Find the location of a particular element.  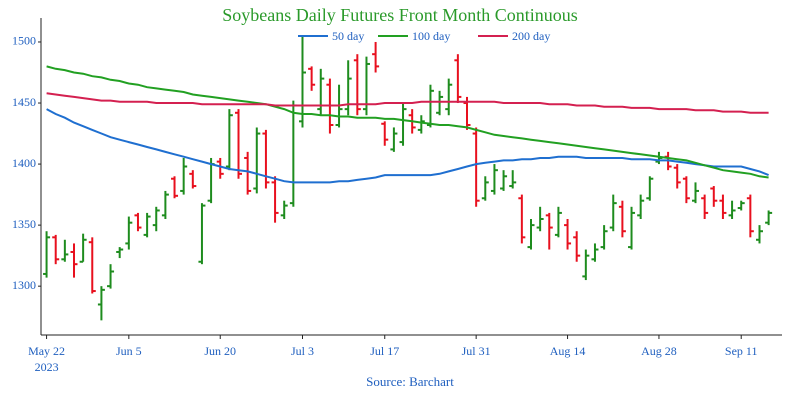

x-tick-label: Jun 5 is located at coordinates (129, 351).